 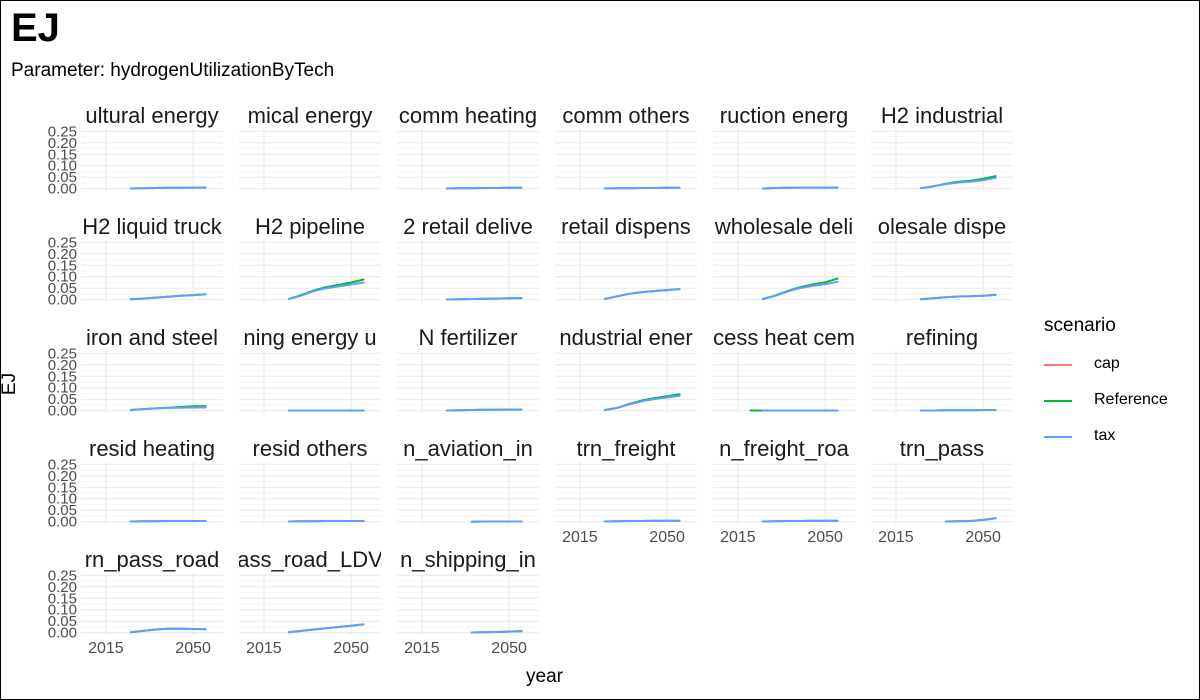 What do you see at coordinates (468, 448) in the screenshot?
I see `facet-strip-label: n_aviation_in` at bounding box center [468, 448].